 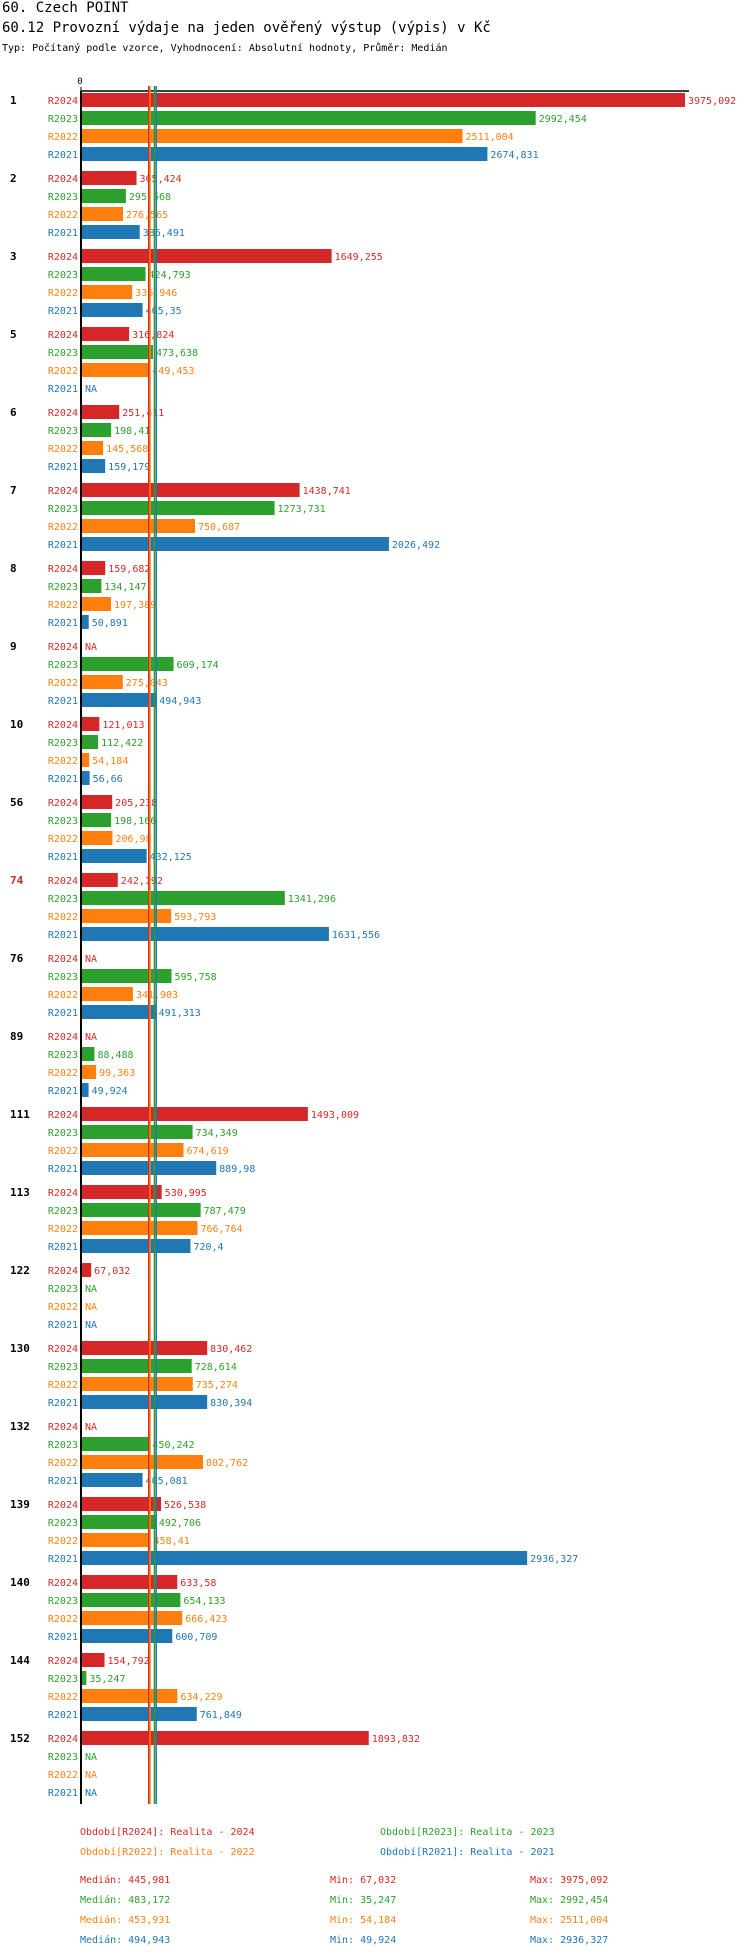 What do you see at coordinates (185, 1505) in the screenshot?
I see `data-label: 526,538` at bounding box center [185, 1505].